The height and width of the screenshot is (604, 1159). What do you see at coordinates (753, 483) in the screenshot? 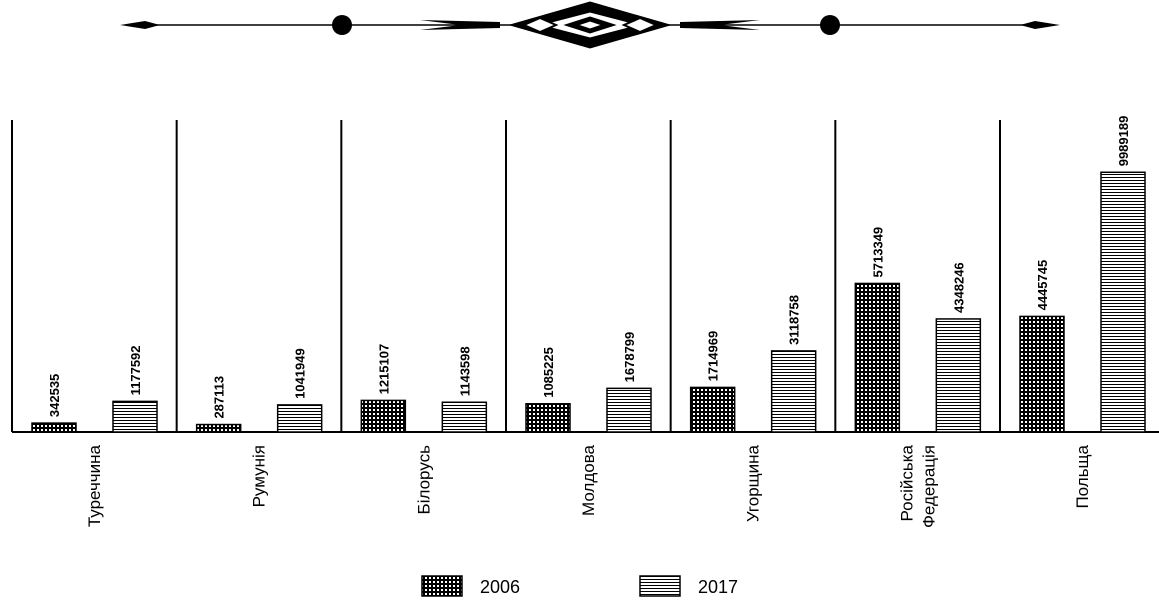
I see `x-tick-label: Угорщина` at bounding box center [753, 483].